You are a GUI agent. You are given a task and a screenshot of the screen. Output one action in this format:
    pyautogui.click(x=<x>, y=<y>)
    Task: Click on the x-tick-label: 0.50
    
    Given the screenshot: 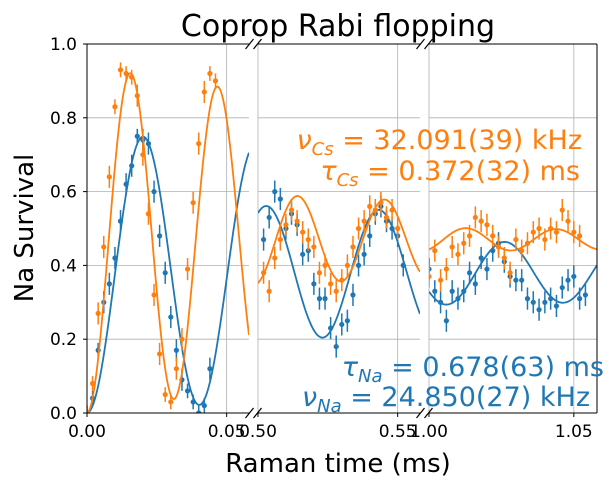 What is the action you would take?
    pyautogui.click(x=258, y=432)
    